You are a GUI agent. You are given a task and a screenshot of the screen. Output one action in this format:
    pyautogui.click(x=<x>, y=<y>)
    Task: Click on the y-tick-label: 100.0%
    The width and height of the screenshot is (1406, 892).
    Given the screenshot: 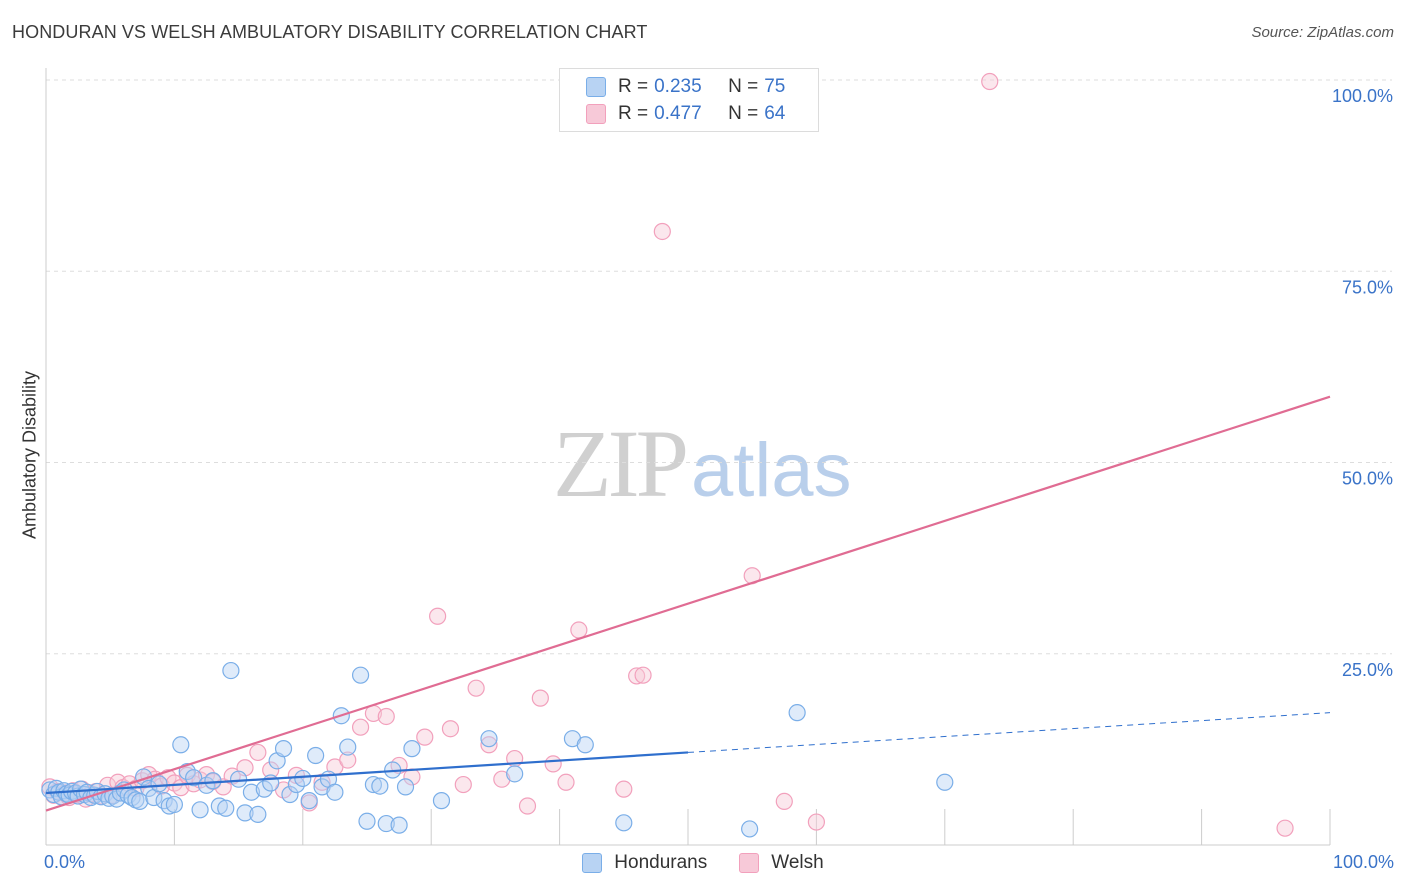 What is the action you would take?
    pyautogui.click(x=1362, y=96)
    